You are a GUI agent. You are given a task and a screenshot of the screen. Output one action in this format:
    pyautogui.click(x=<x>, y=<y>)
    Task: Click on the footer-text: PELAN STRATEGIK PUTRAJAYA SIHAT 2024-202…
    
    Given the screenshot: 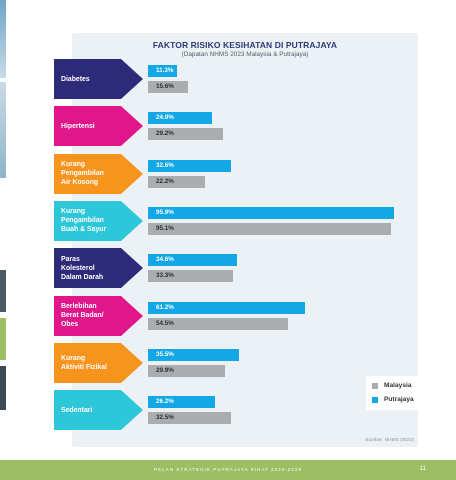 What is the action you would take?
    pyautogui.click(x=228, y=469)
    